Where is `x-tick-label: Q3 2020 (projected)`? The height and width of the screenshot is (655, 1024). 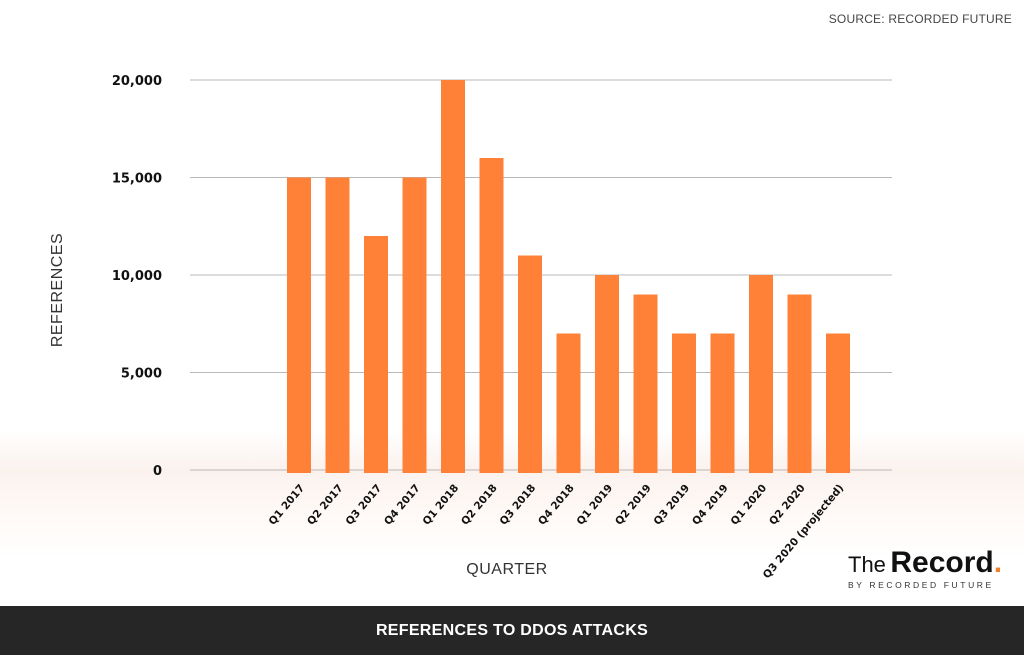
x-tick-label: Q3 2020 (projected) is located at coordinates (804, 531).